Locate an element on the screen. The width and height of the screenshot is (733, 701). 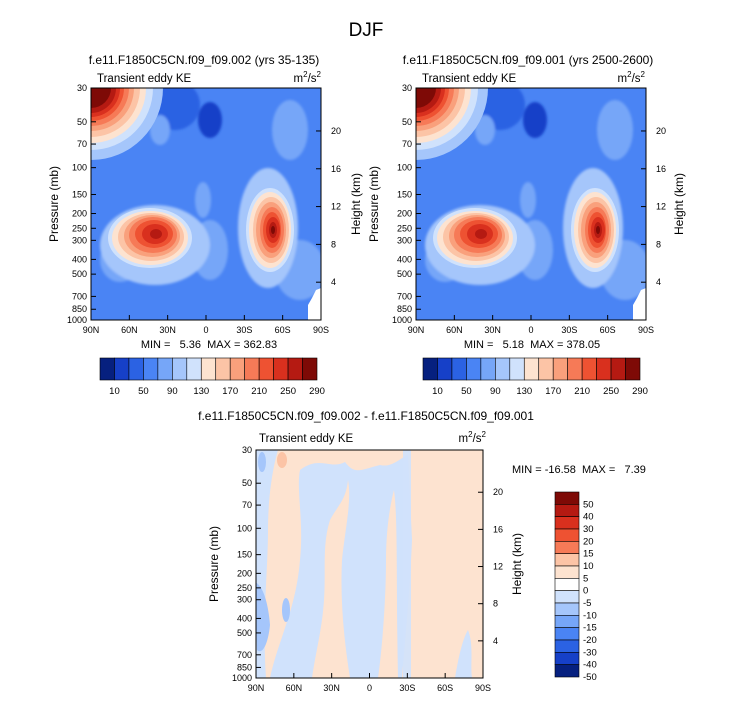
panel-1-y-tick-label: 300 is located at coordinates (79, 240).